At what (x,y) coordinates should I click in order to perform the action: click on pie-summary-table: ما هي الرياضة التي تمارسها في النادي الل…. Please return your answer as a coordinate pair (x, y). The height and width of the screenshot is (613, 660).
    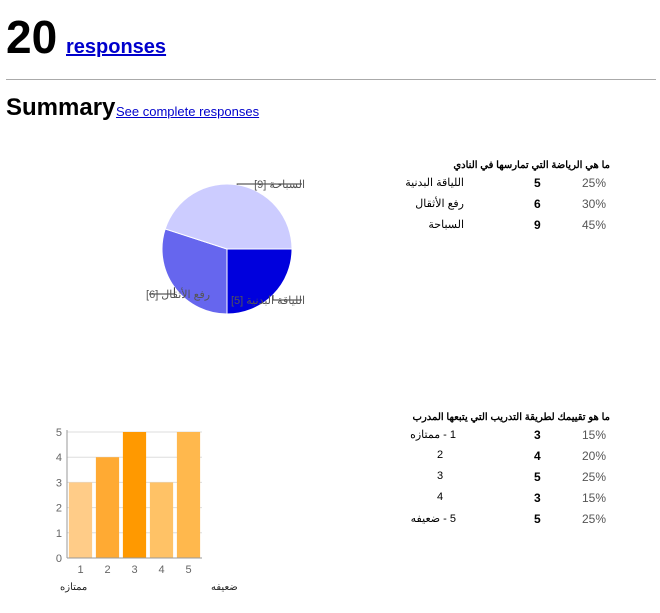
    Looking at the image, I should click on (505, 200).